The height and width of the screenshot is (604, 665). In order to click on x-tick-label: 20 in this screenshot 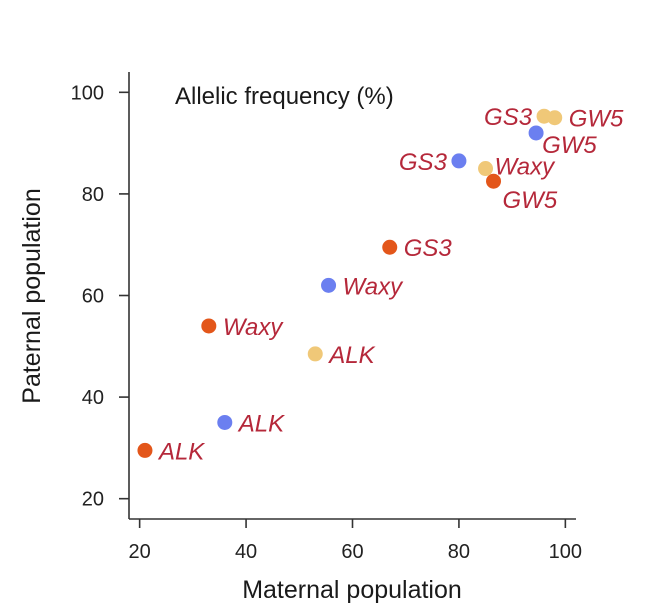, I will do `click(140, 552)`.